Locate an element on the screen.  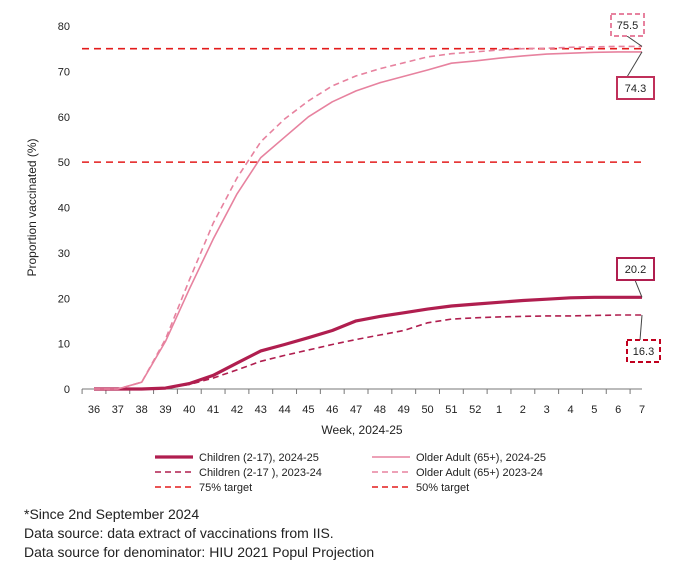
callout-value: 75.5 is located at coordinates (627, 26).